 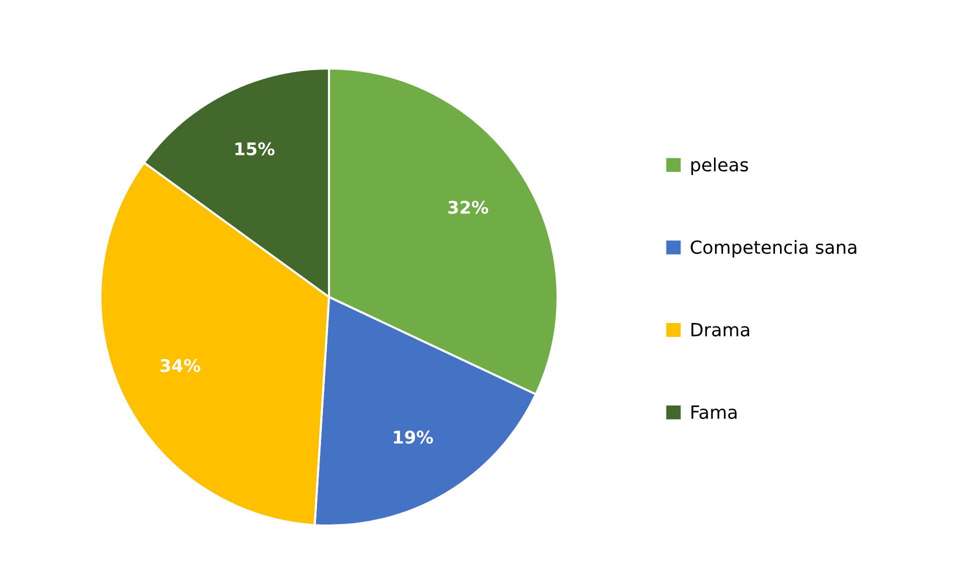 What do you see at coordinates (720, 329) in the screenshot?
I see `legend-label: Drama` at bounding box center [720, 329].